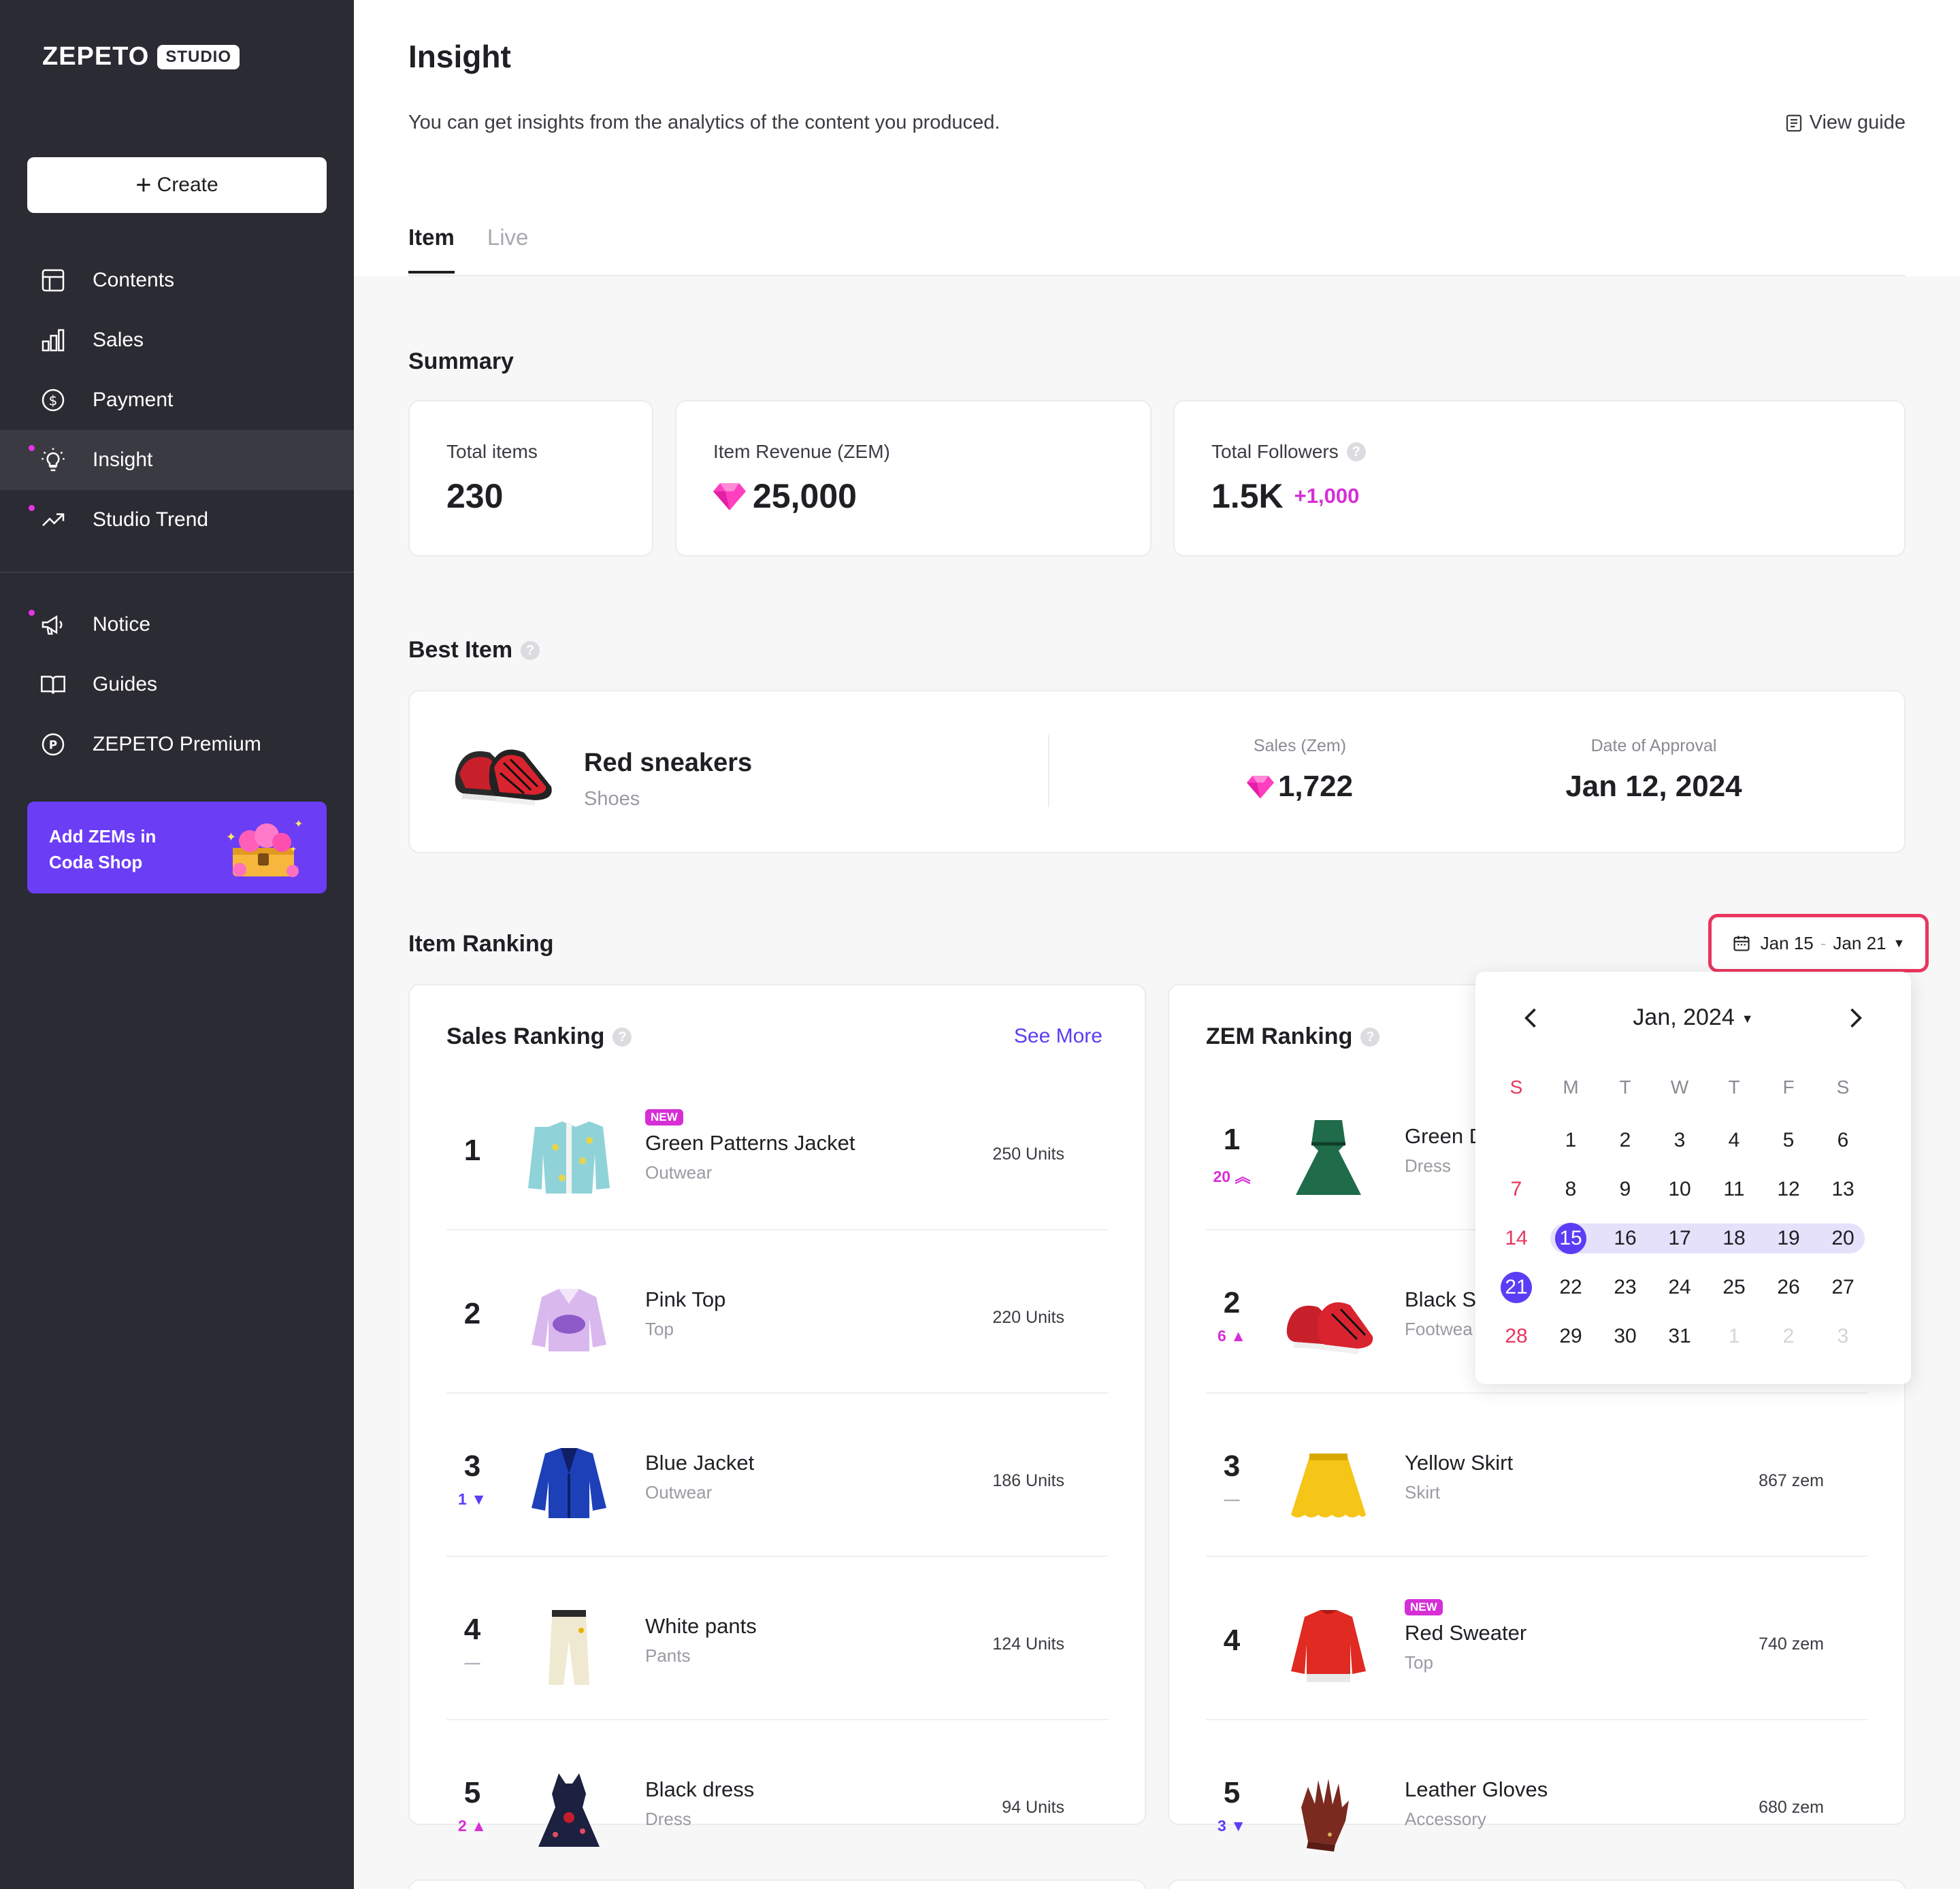  Describe the element at coordinates (1232, 1826) in the screenshot. I see `rank-change: 3 ▼` at that location.